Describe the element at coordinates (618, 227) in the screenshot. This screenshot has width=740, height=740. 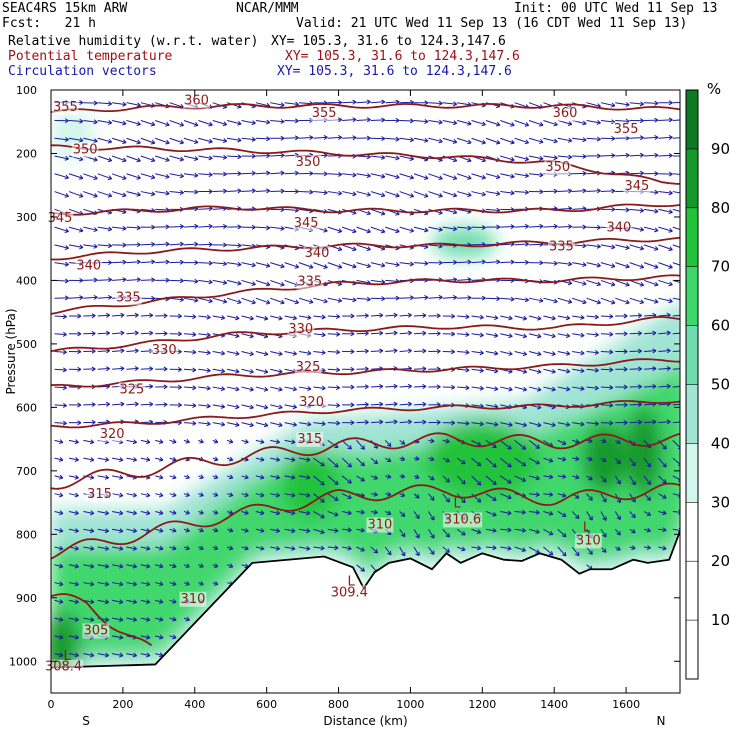
I see `contour-label: 340` at that location.